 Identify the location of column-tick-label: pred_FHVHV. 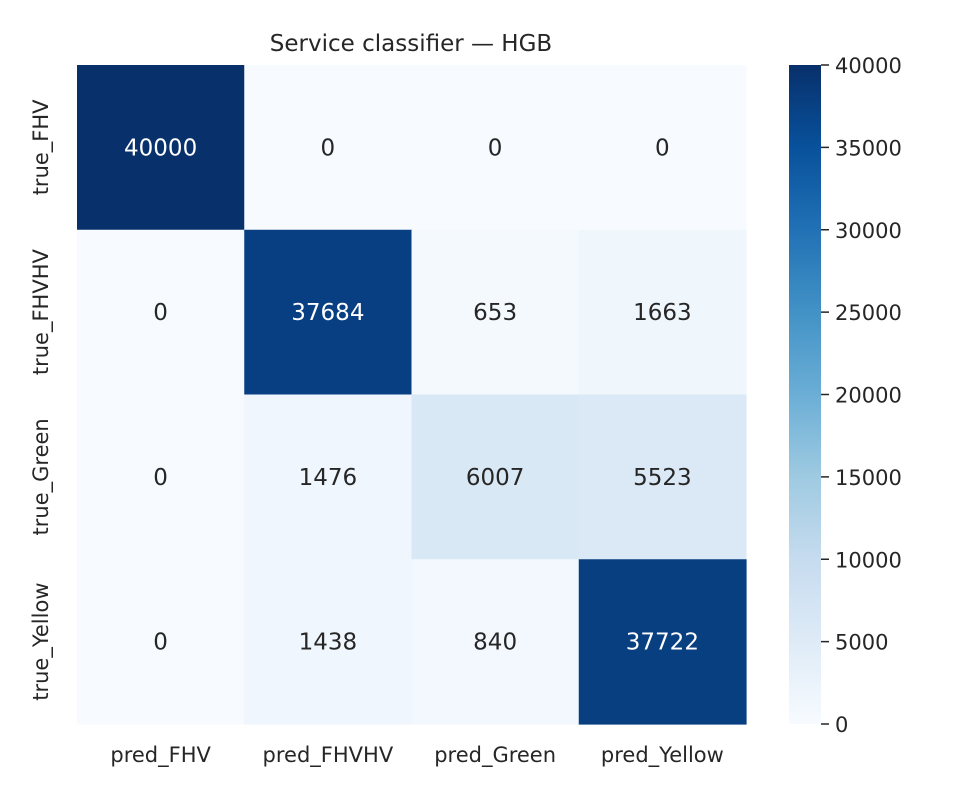
(328, 755).